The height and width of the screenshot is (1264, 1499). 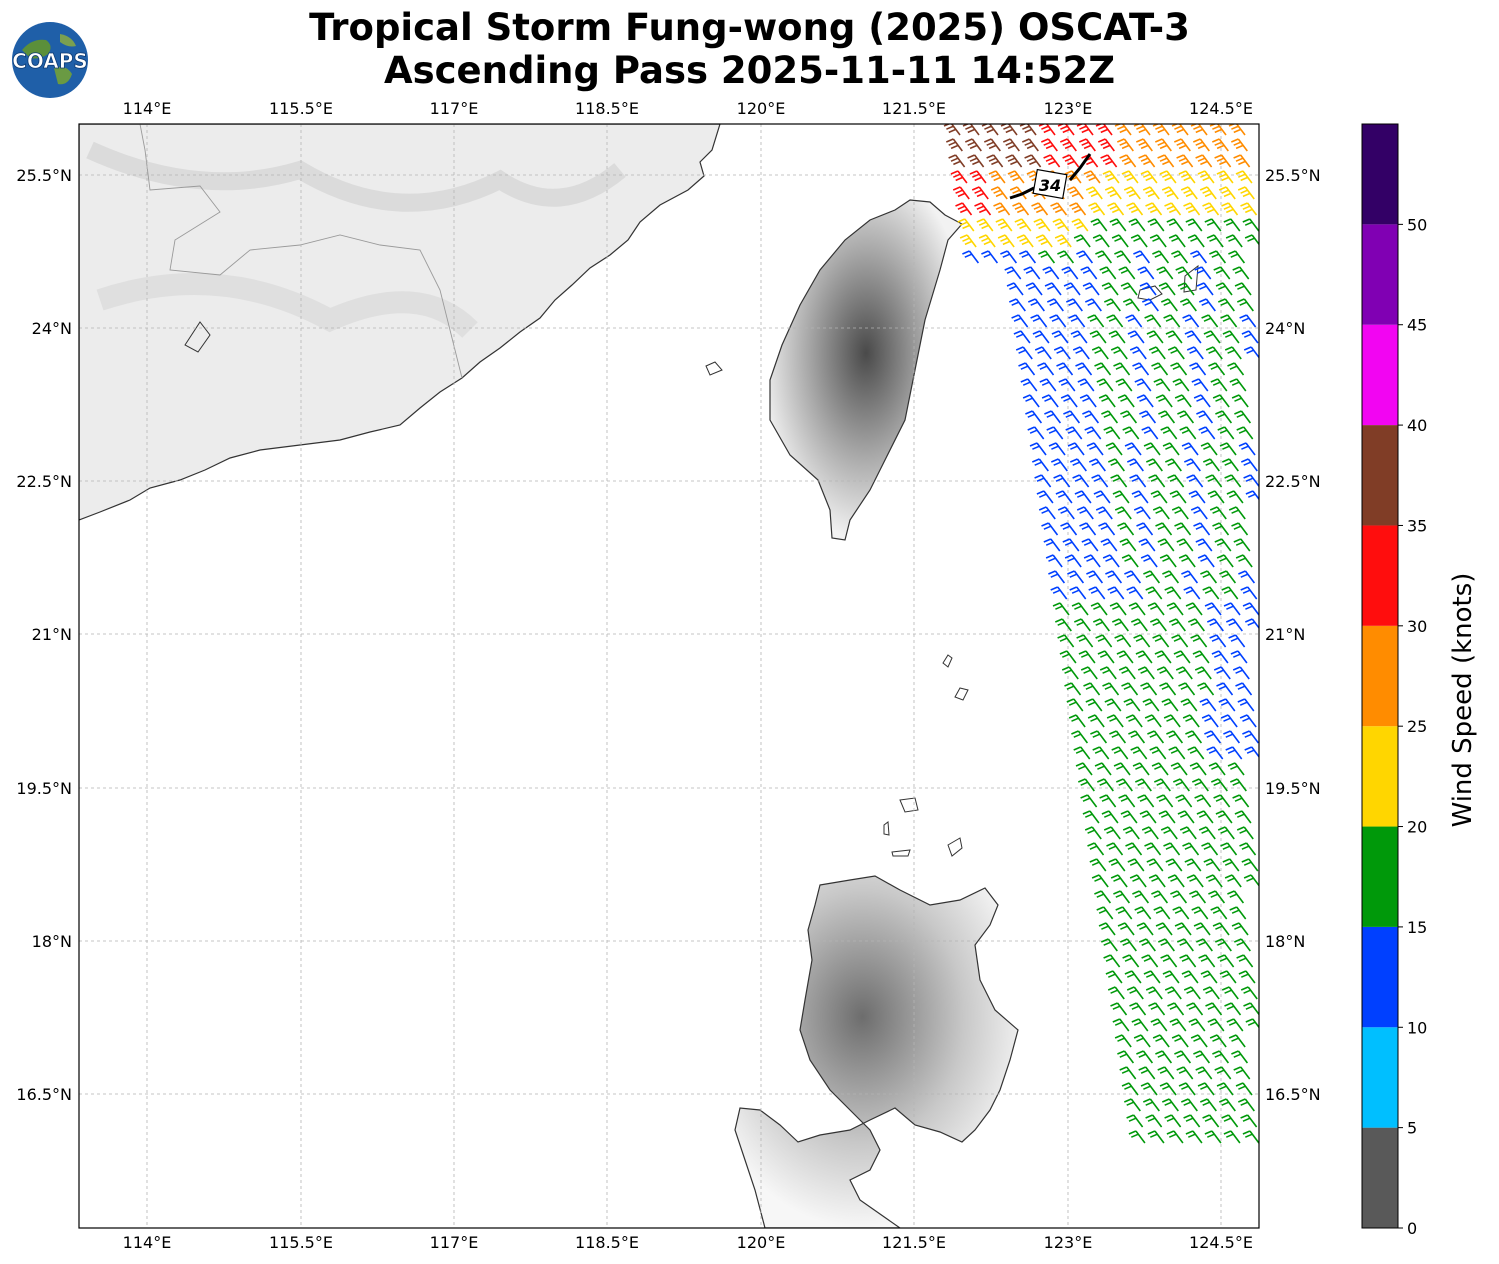 What do you see at coordinates (1380, 375) in the screenshot?
I see `colorbar-bin` at bounding box center [1380, 375].